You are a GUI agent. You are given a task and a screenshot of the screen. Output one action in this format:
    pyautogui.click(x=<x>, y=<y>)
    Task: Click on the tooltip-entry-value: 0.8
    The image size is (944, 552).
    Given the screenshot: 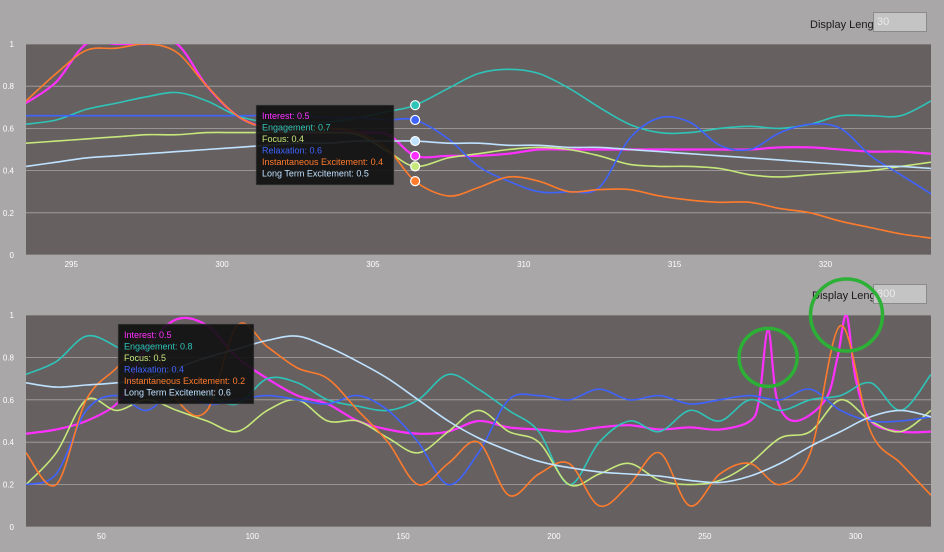 What is the action you would take?
    pyautogui.click(x=186, y=347)
    